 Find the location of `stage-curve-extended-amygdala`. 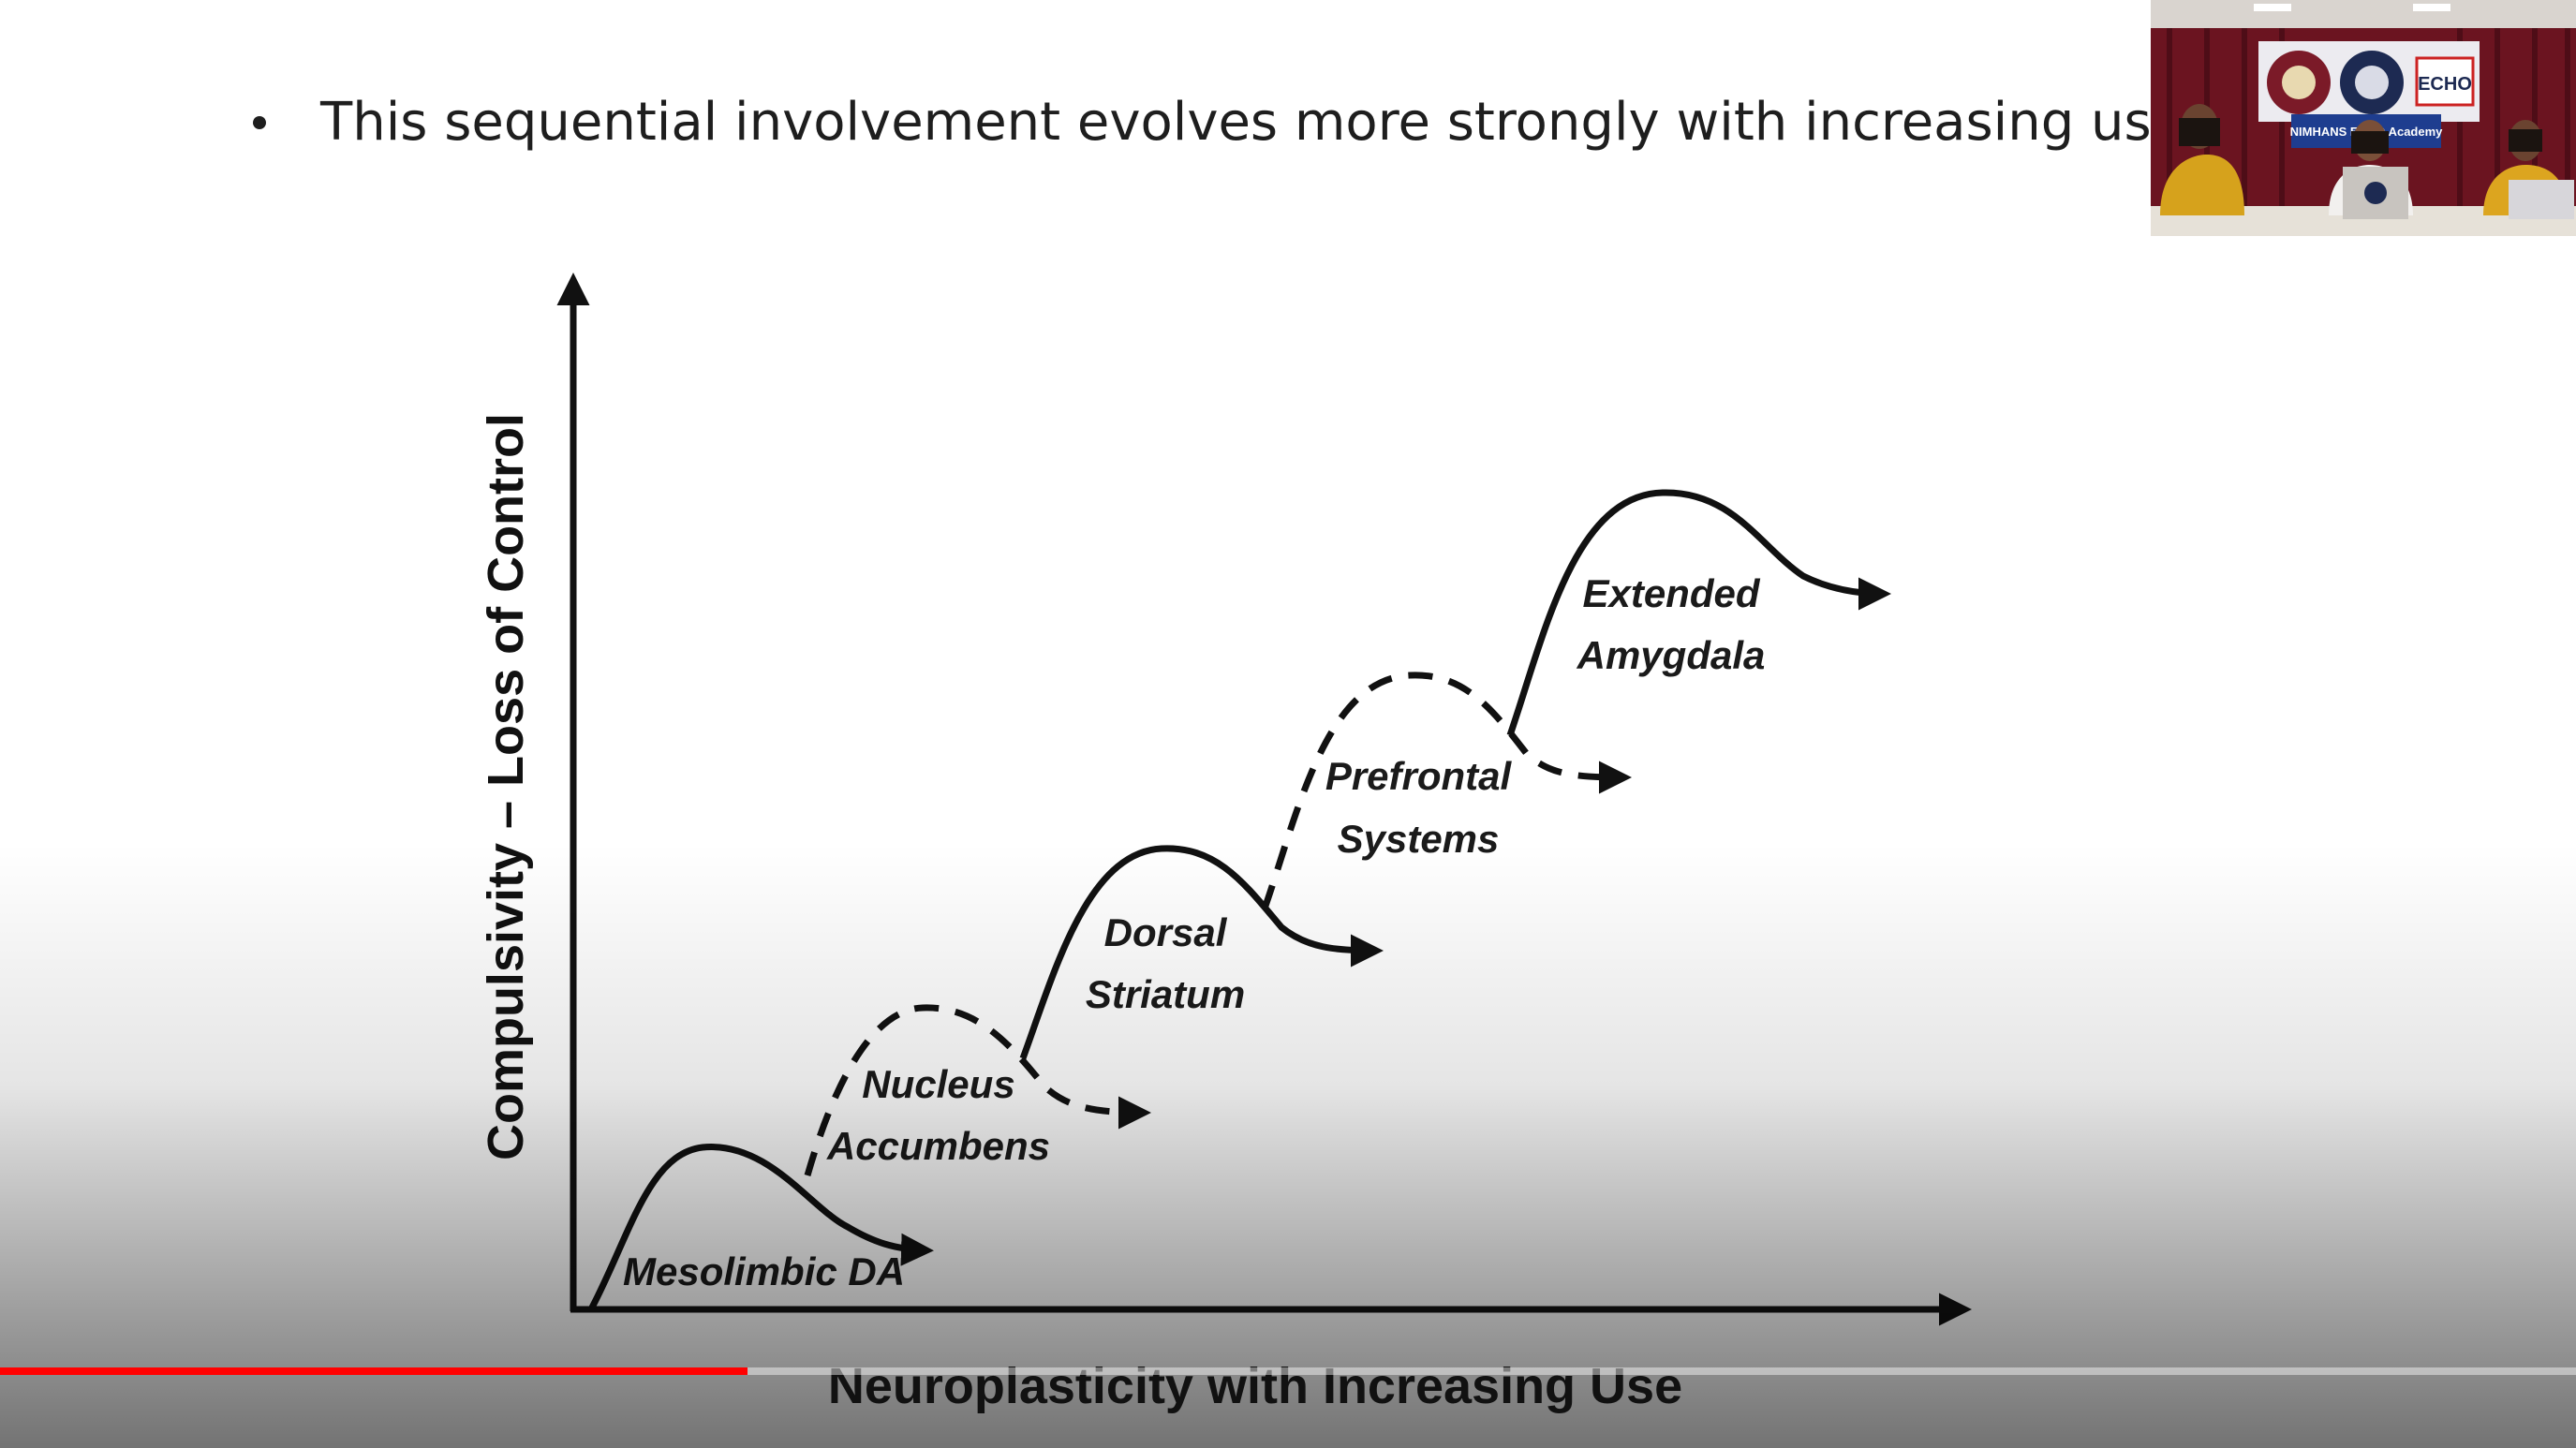

stage-curve-extended-amygdala is located at coordinates (1698, 613).